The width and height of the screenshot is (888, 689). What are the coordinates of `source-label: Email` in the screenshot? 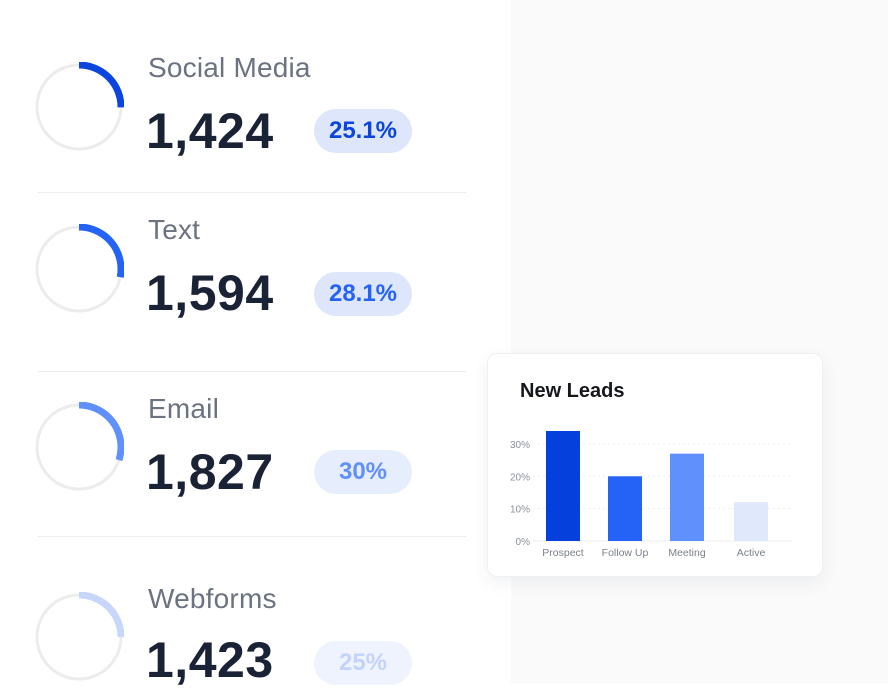 It's located at (184, 408).